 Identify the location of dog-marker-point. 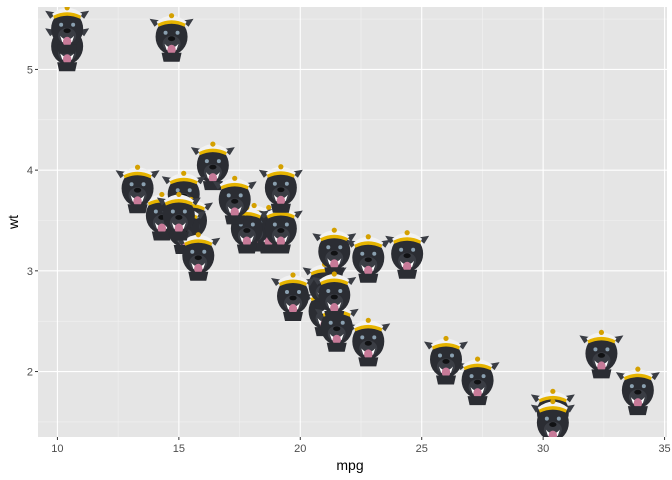
(552, 417).